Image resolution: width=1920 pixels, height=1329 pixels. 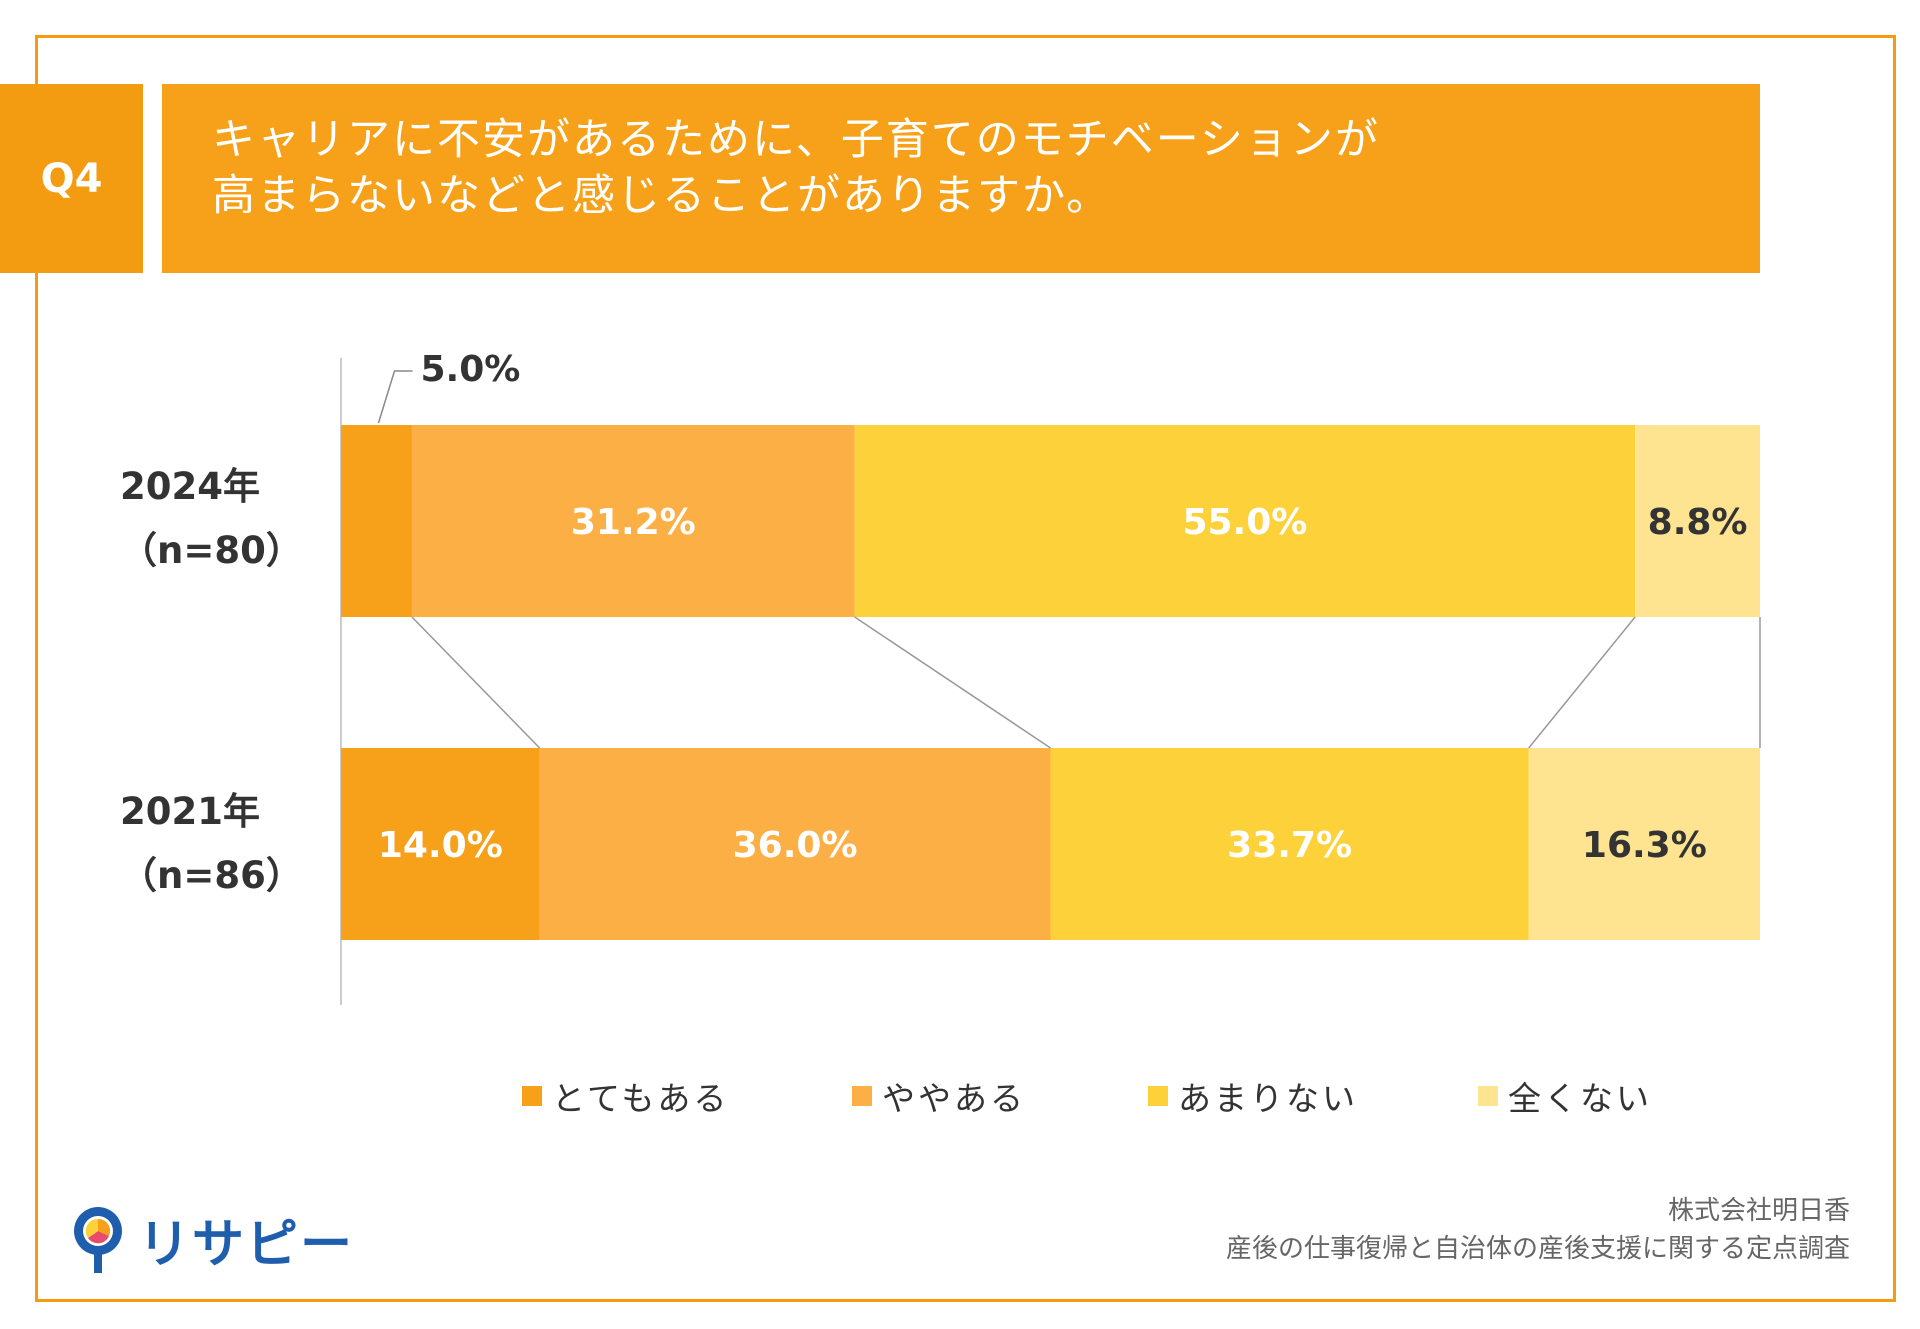 I want to click on question-title-line2: 高まらないなどと感じることがありますか。, so click(x=662, y=196).